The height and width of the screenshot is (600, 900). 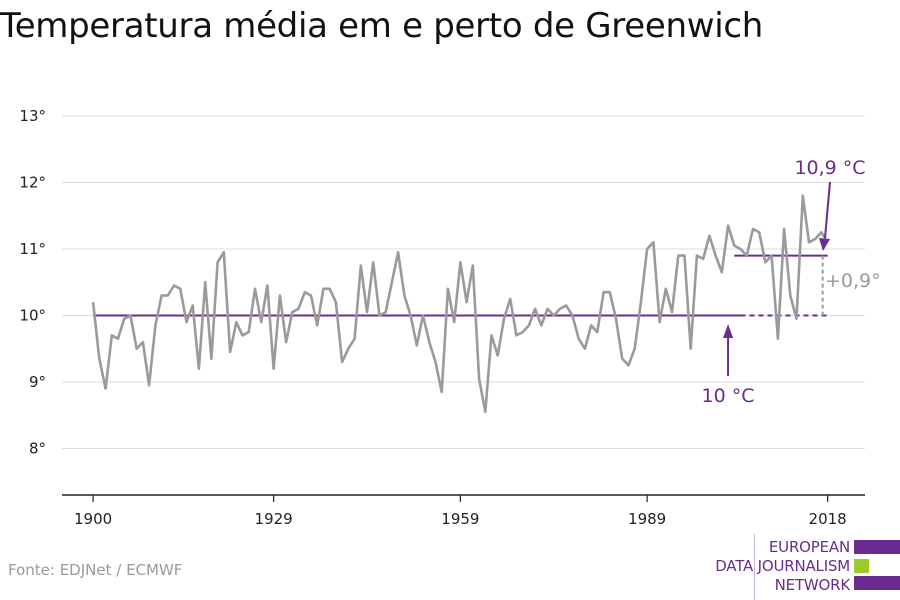 I want to click on recent-arrow-shaft, so click(x=827, y=210).